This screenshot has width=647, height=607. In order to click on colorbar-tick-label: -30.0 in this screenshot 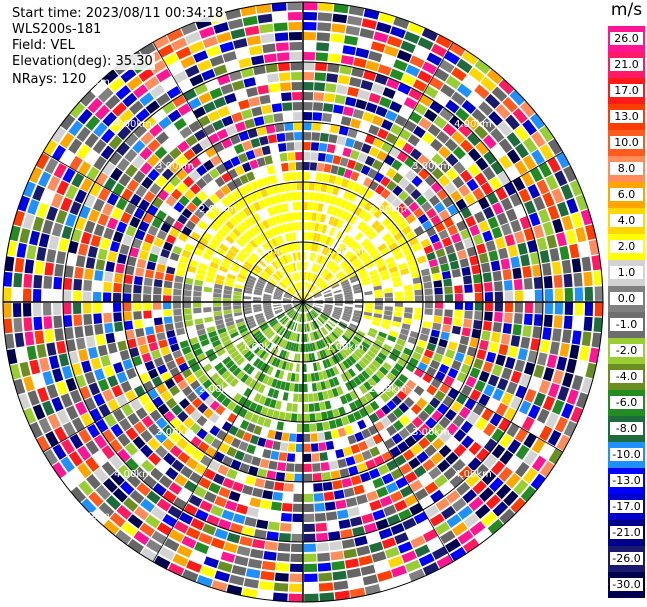, I will do `click(626, 584)`.